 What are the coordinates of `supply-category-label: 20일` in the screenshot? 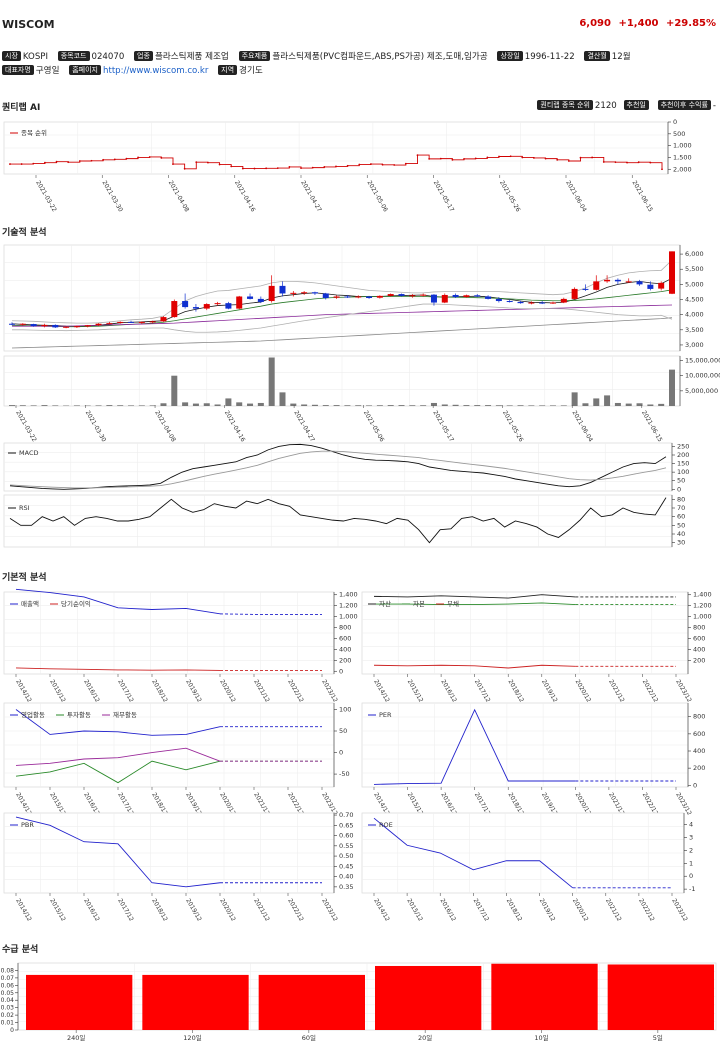 It's located at (425, 1037).